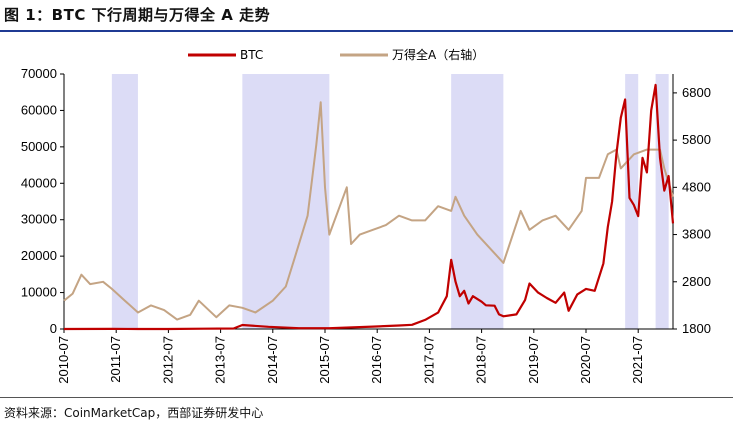  Describe the element at coordinates (376, 360) in the screenshot. I see `x-tick-label: 2016-07` at that location.